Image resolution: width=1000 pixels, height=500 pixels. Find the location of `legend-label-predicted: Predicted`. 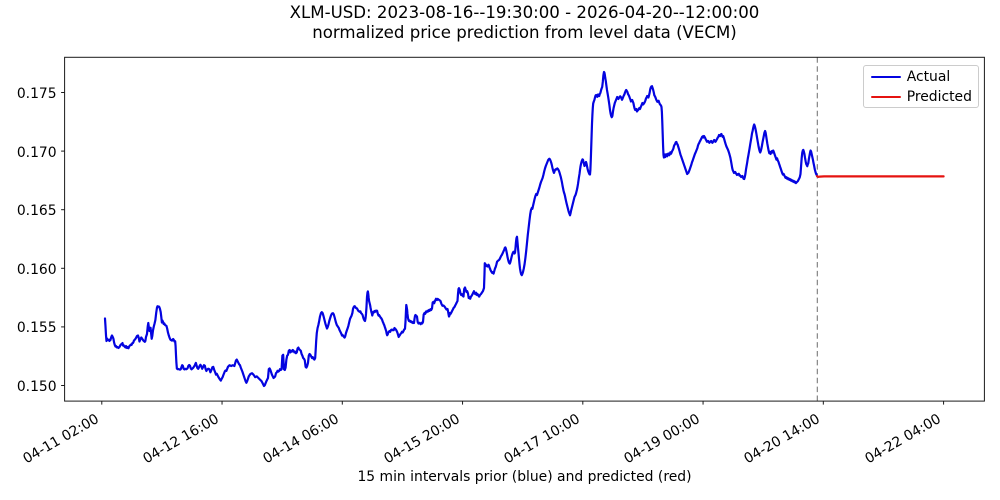

legend-label-predicted: Predicted is located at coordinates (939, 96).